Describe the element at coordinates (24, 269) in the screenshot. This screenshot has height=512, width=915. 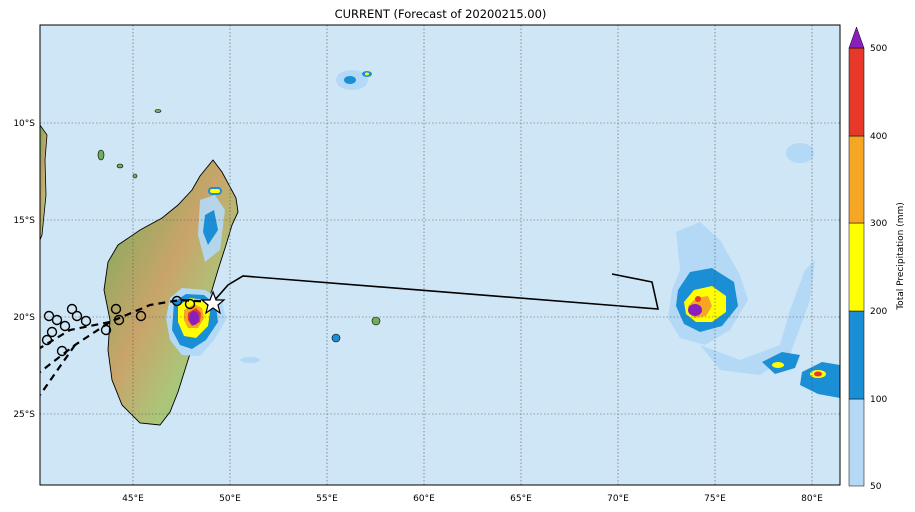
I see `latitude-tick-labels: 10°S 15°S 20°S 25°S` at that location.